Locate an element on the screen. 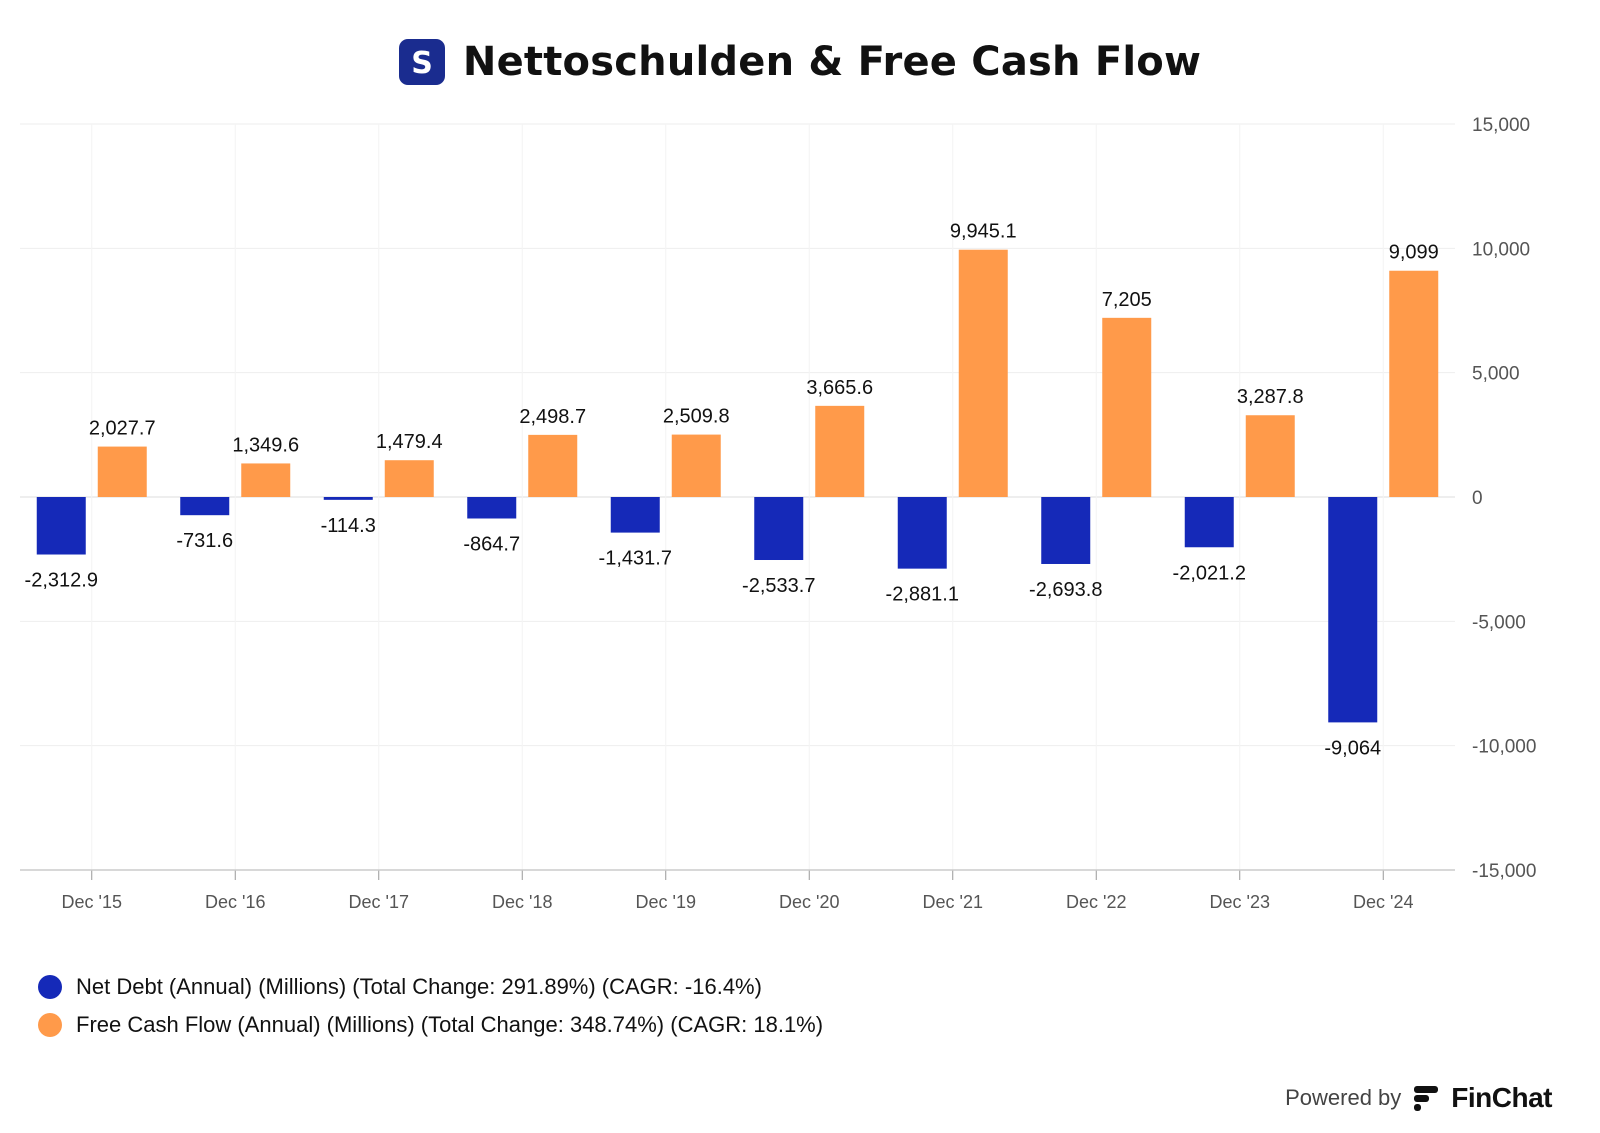 The height and width of the screenshot is (1133, 1600). x-tick-label: Dec '21 is located at coordinates (953, 902).